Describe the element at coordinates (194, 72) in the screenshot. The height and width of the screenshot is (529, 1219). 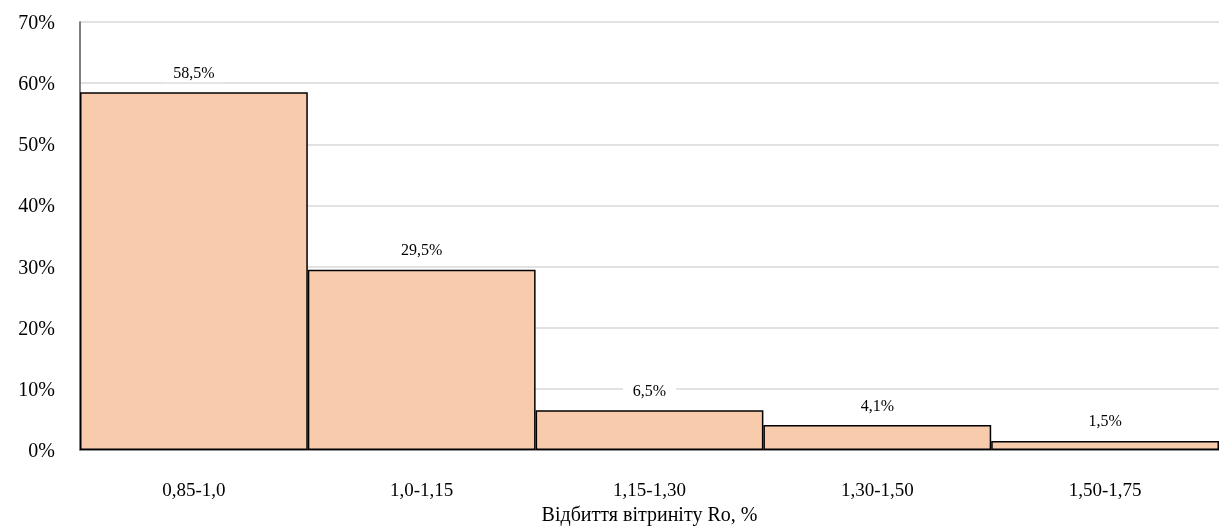
I see `data-label: 58,5%` at that location.